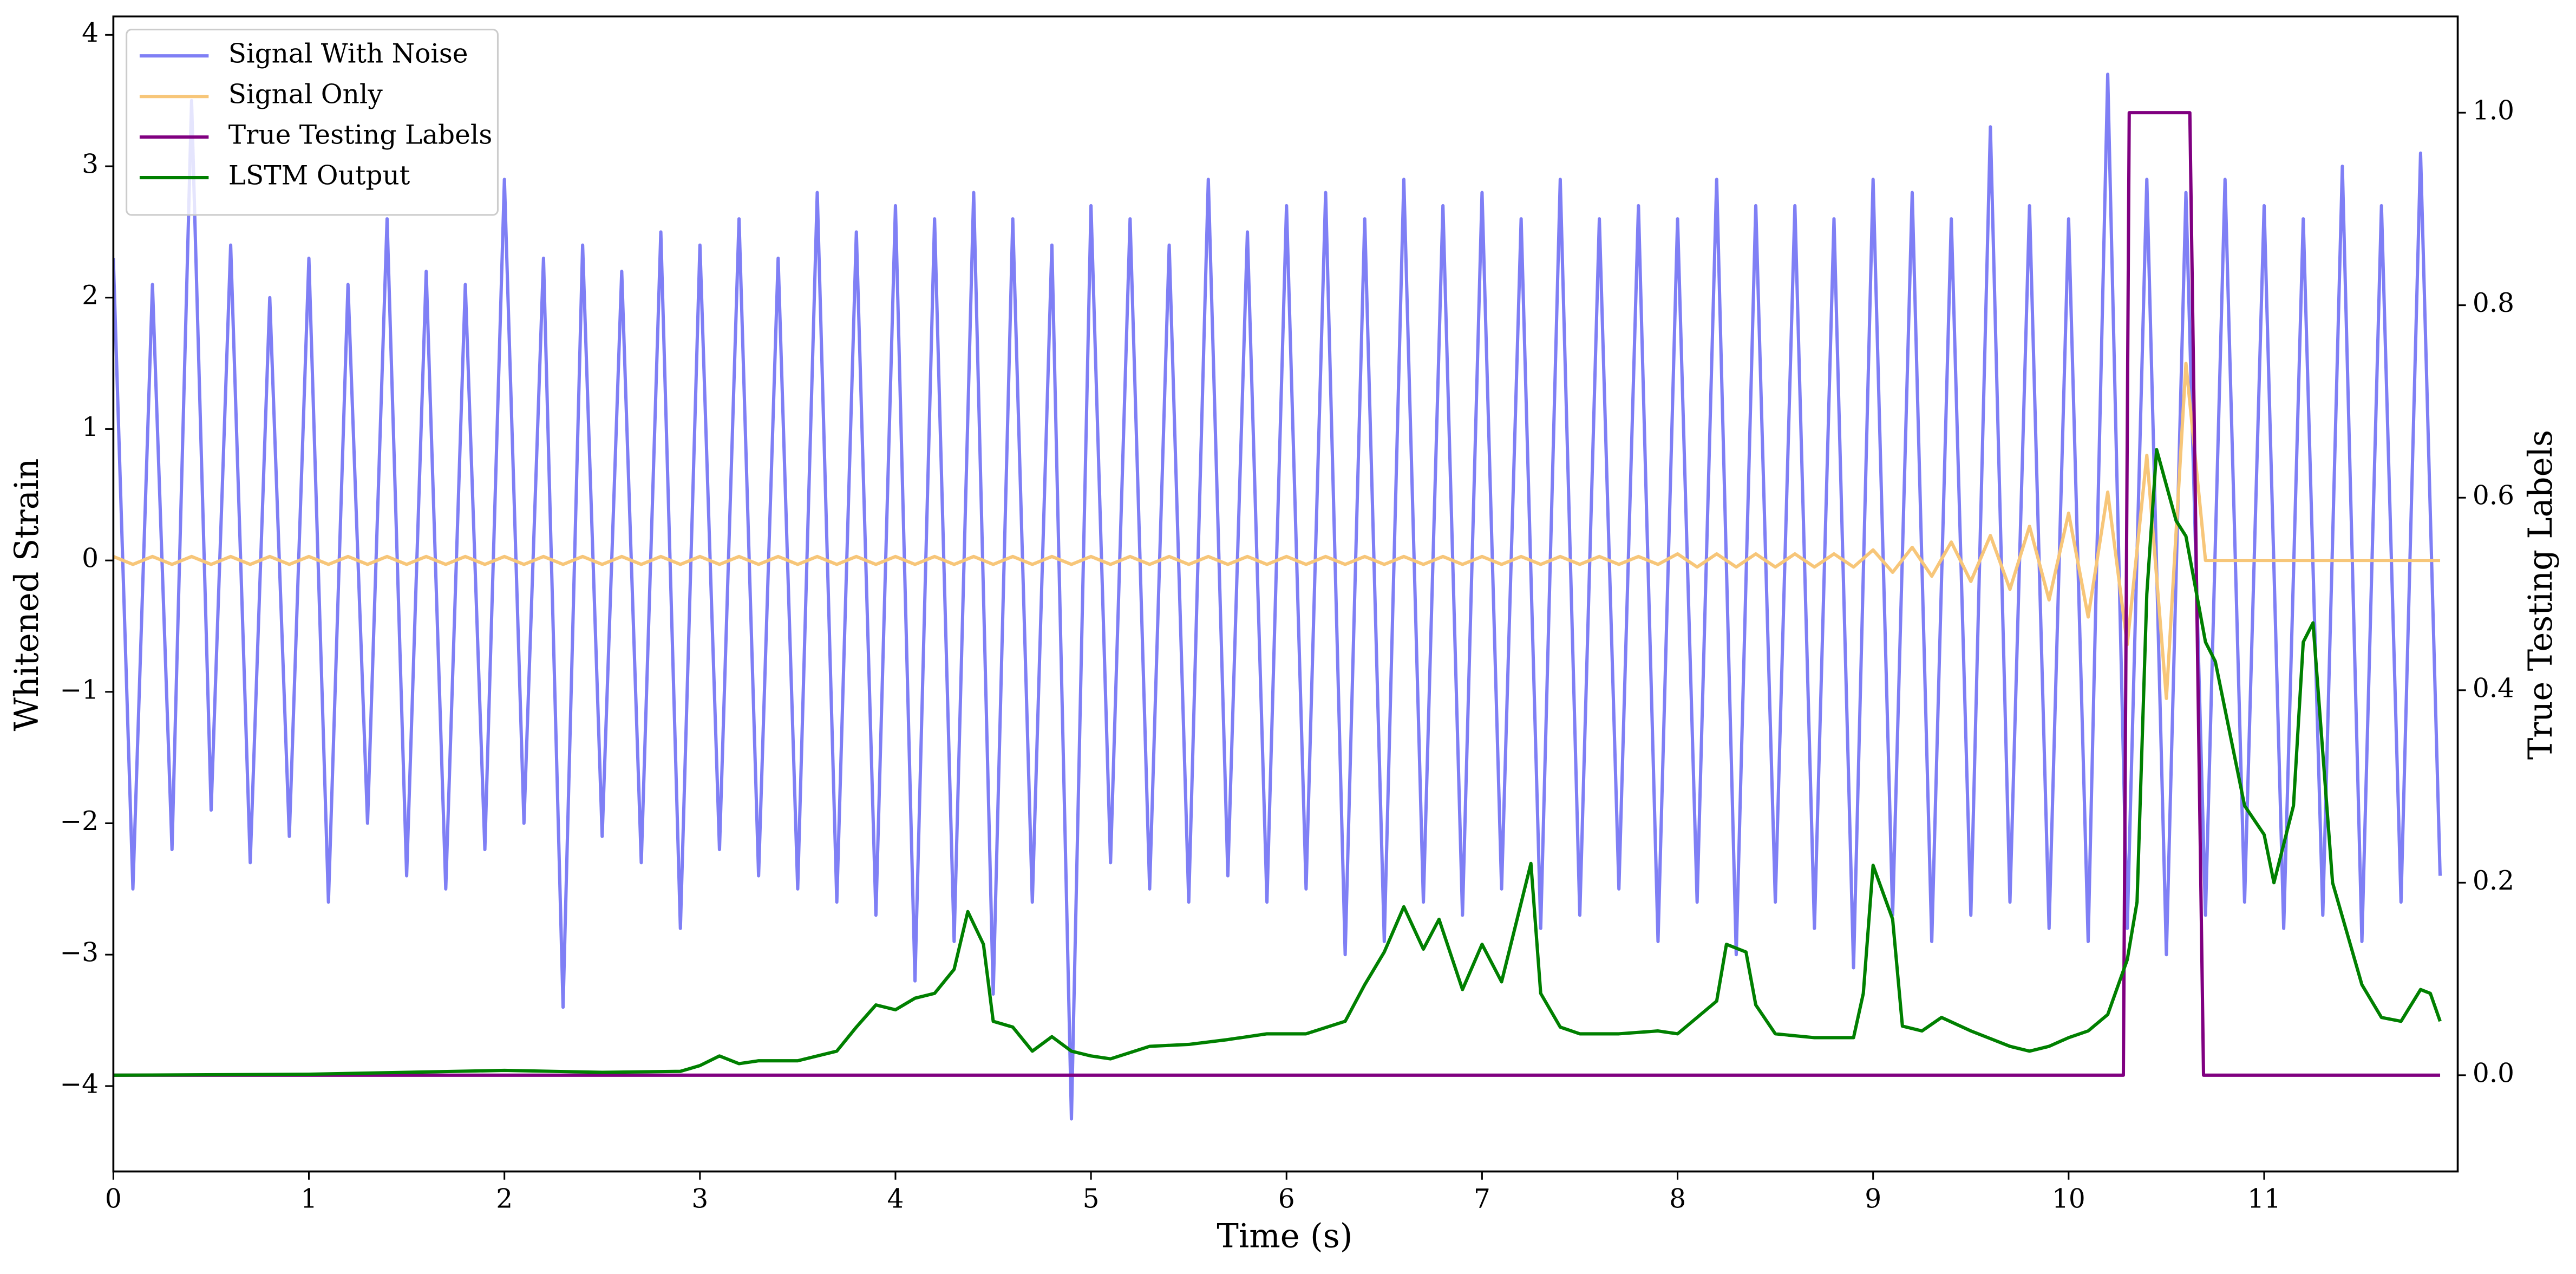 The image size is (2576, 1274). I want to click on y-tick-label: 2, so click(90, 295).